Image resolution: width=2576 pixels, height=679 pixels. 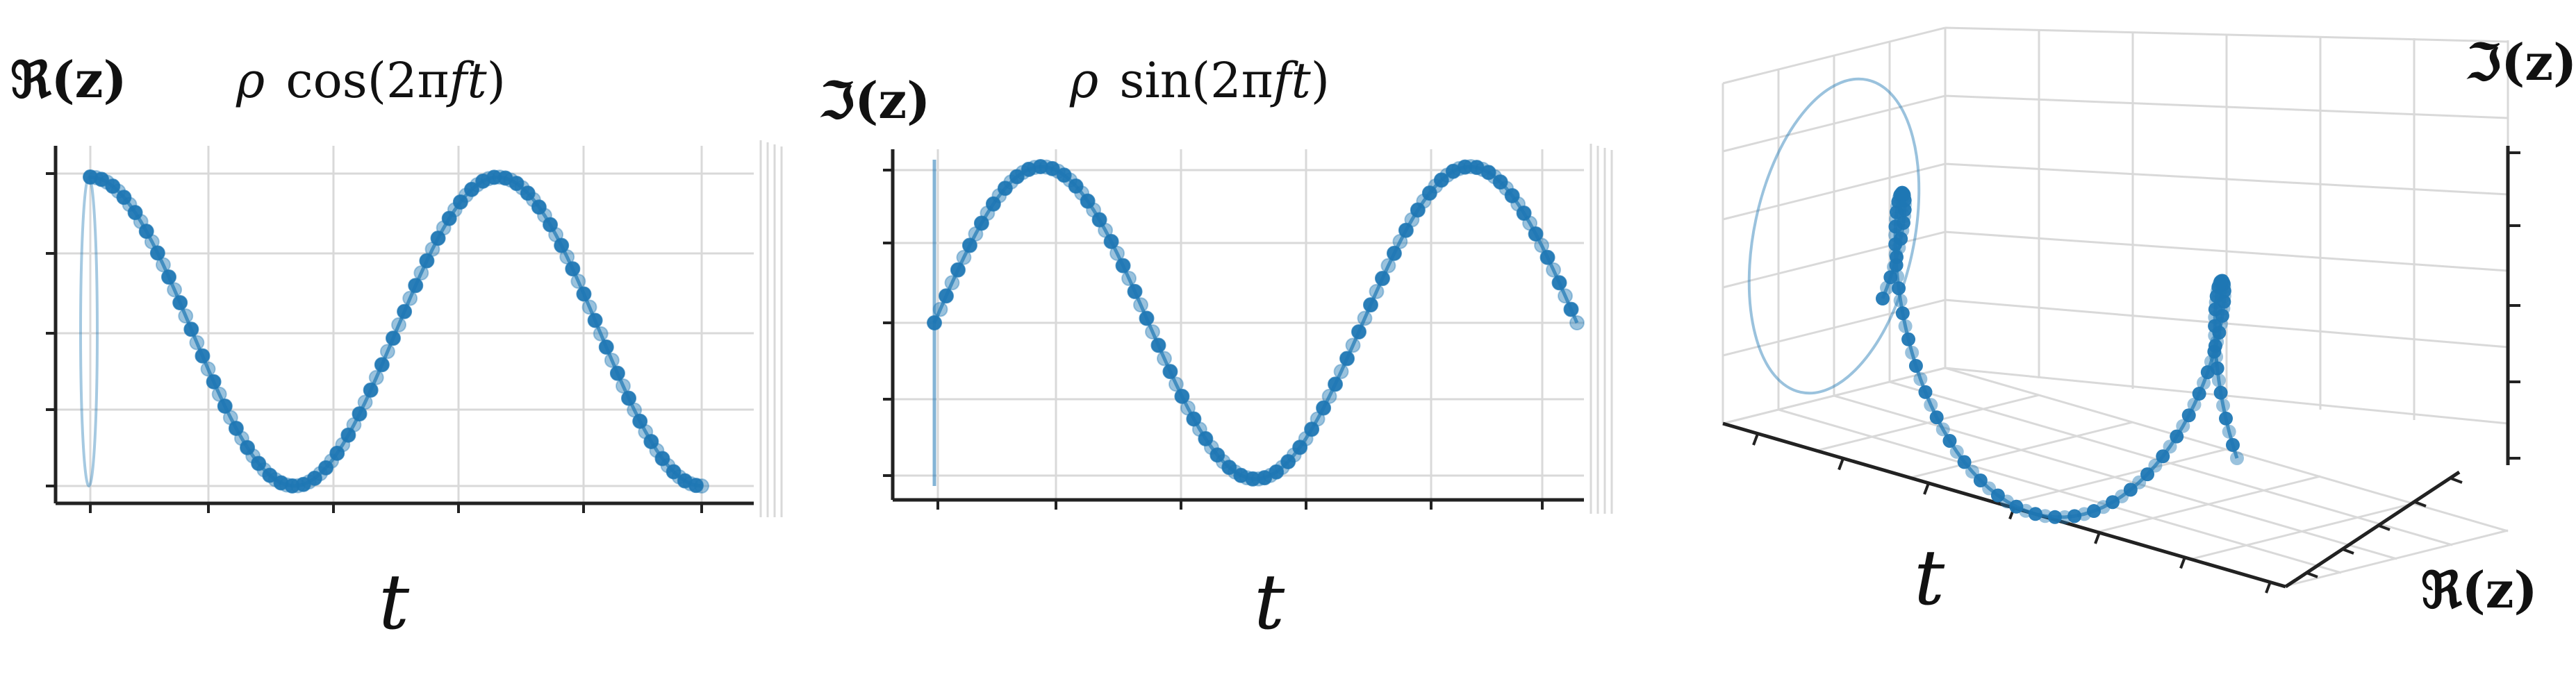 What do you see at coordinates (1256, 323) in the screenshot?
I see `series-imag-part` at bounding box center [1256, 323].